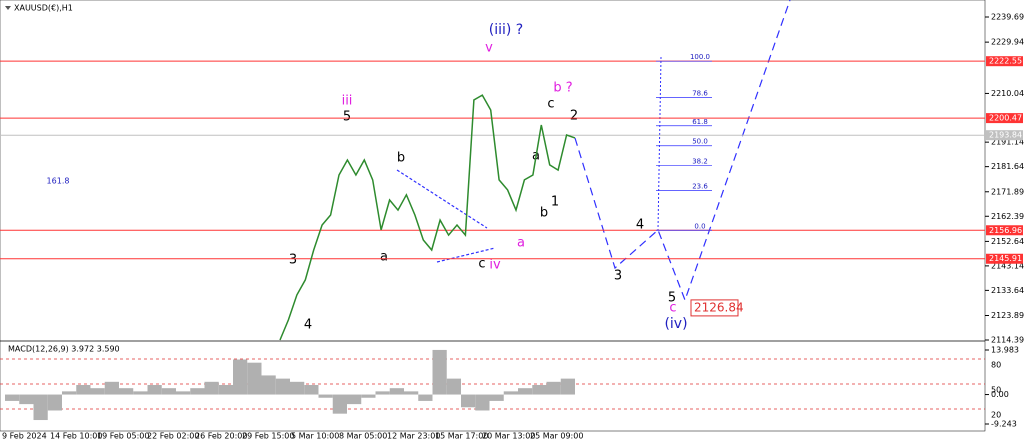 This screenshot has height=441, width=1024. What do you see at coordinates (1007, 265) in the screenshot?
I see `y-tick-label: 2143.14` at bounding box center [1007, 265].